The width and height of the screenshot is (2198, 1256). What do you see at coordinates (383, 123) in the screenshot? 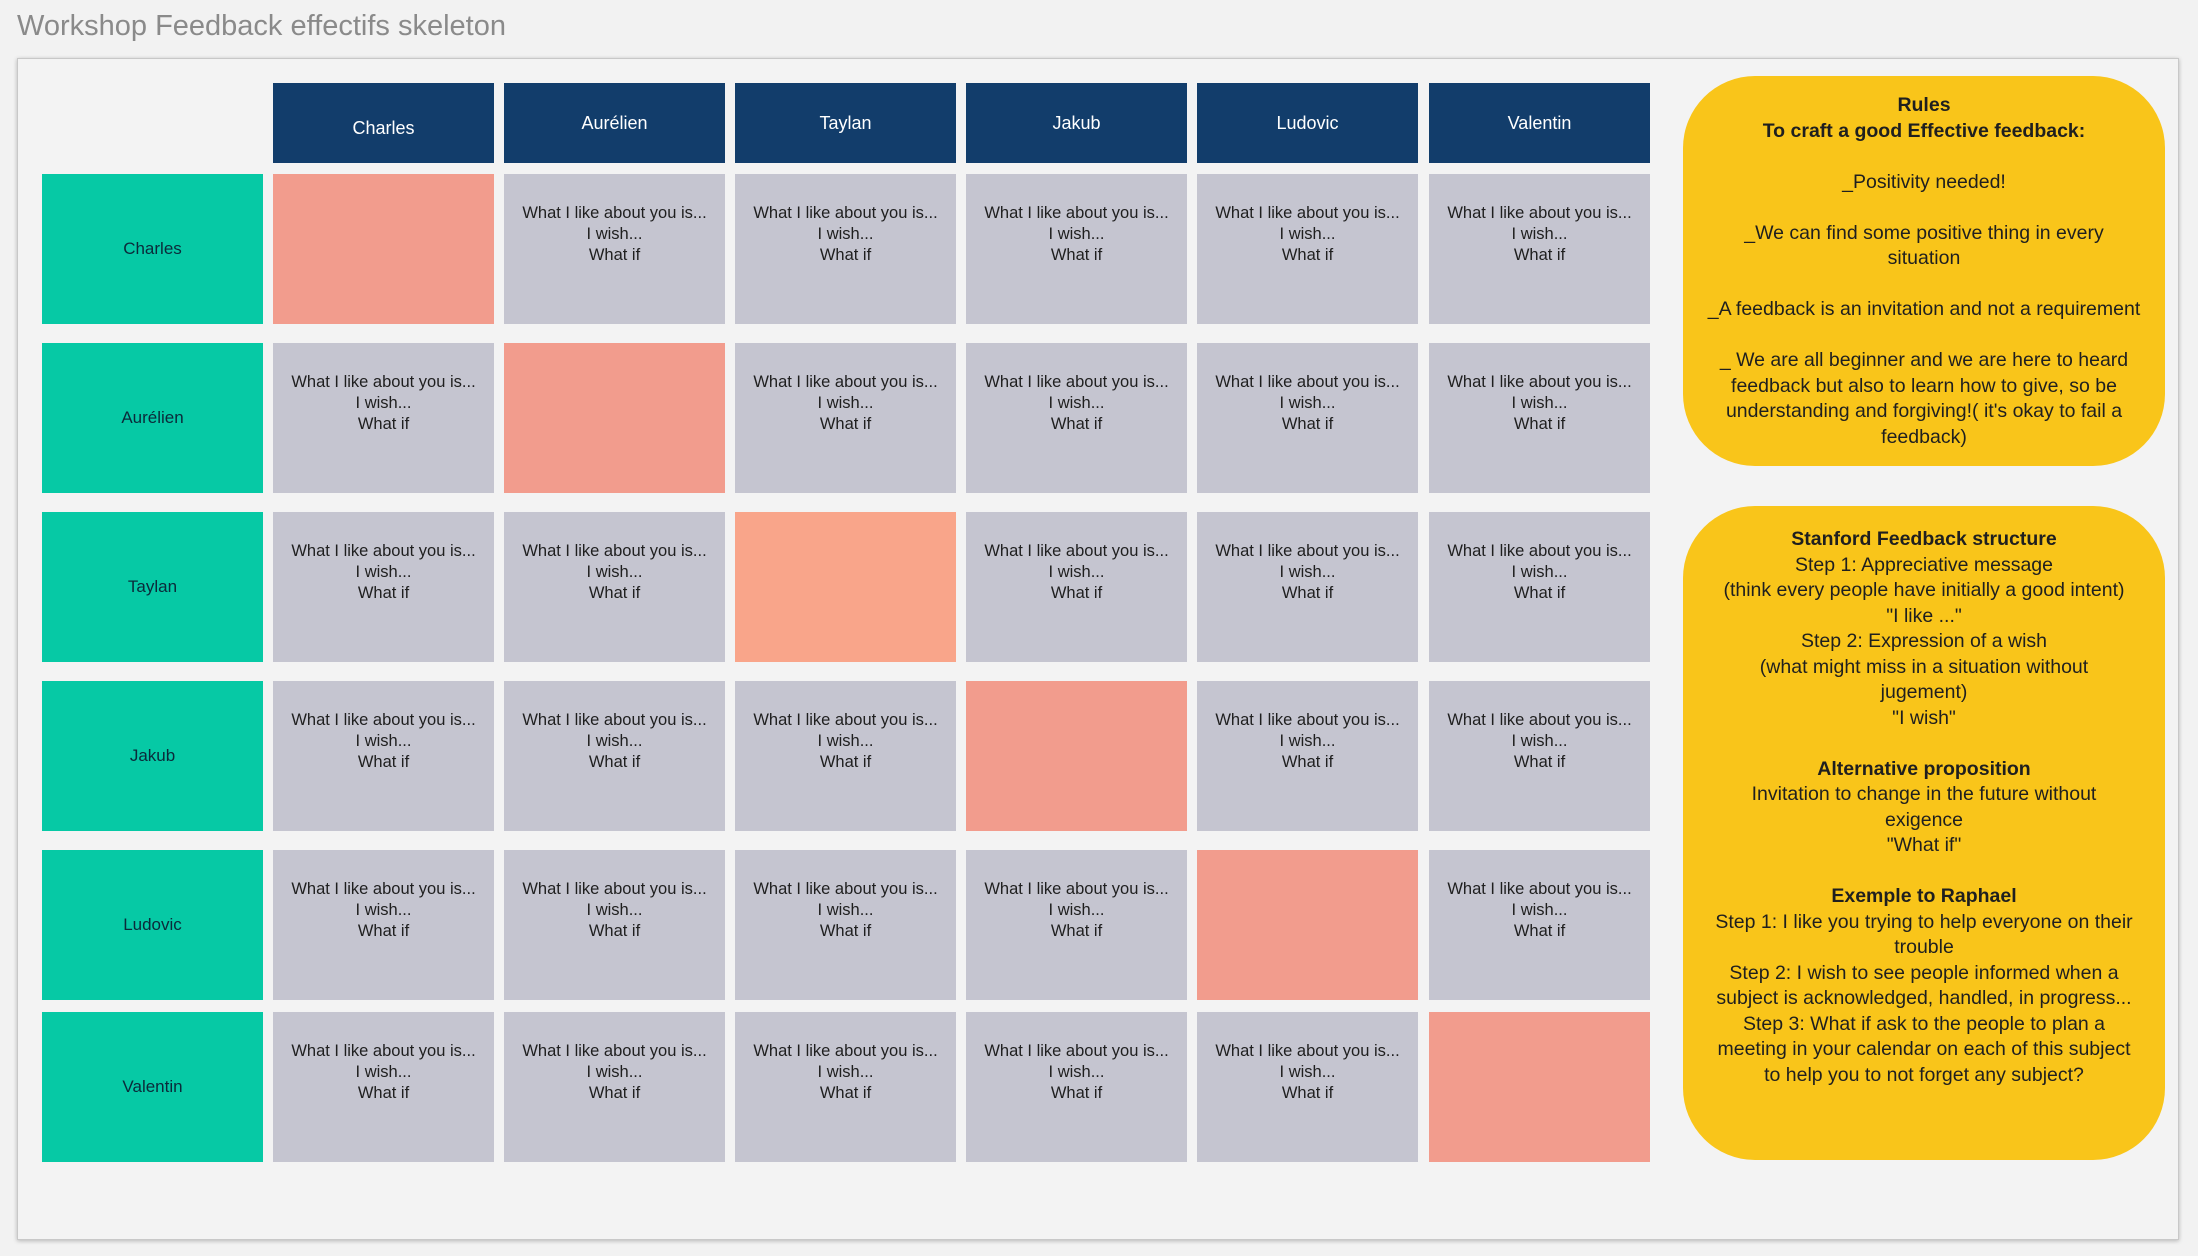
I see `column-header-charles: Charles` at bounding box center [383, 123].